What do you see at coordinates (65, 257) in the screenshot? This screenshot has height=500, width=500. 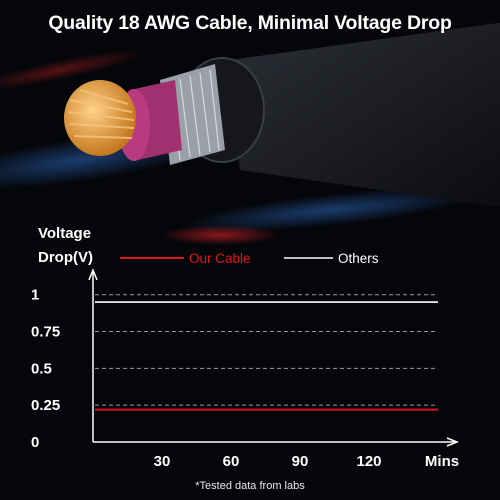 I see `y-axis-label-line2: Drop(V)` at bounding box center [65, 257].